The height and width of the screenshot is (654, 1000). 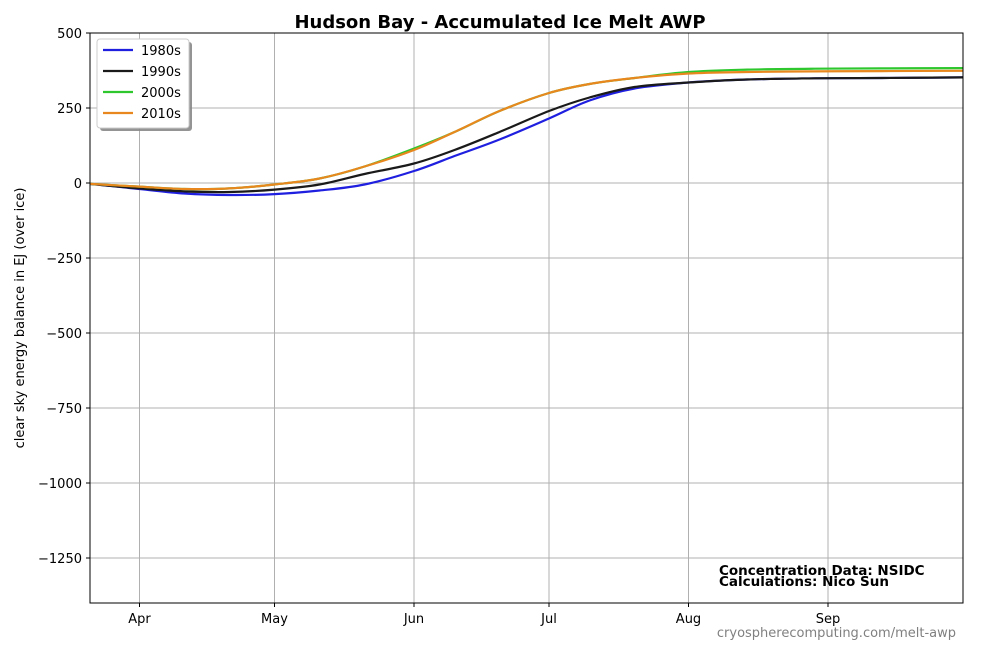 I want to click on y-tick-label: 250, so click(x=69, y=109).